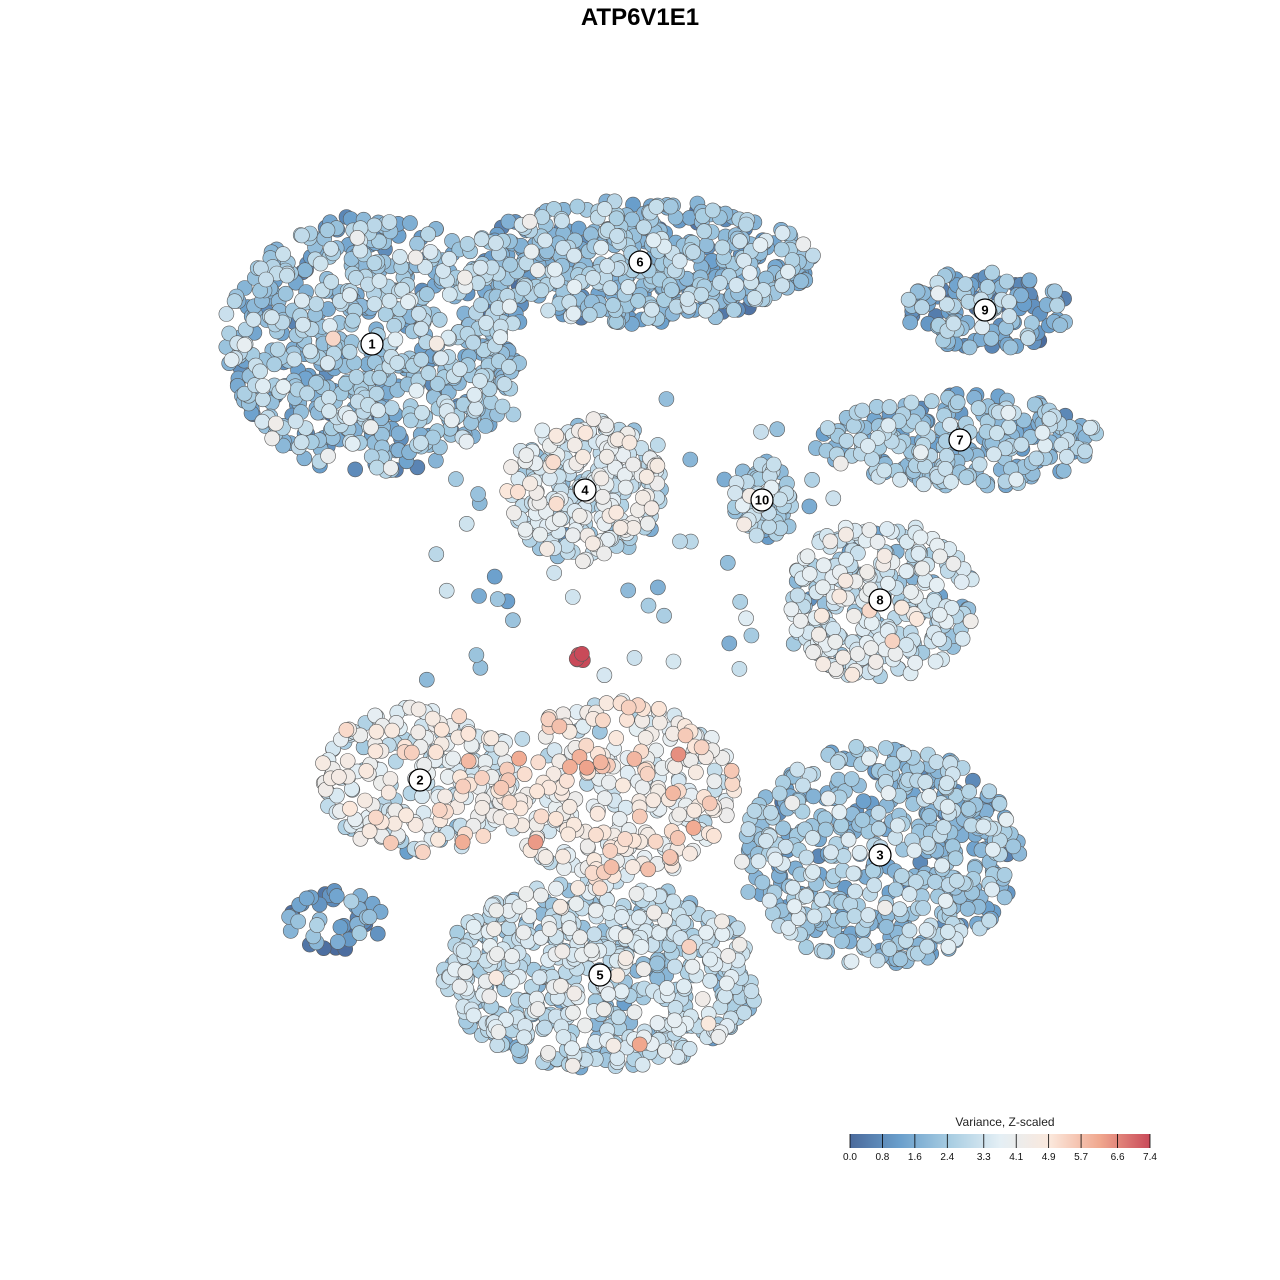 Image resolution: width=1280 pixels, height=1280 pixels. Describe the element at coordinates (599, 975) in the screenshot. I see `cluster-label: 5` at that location.